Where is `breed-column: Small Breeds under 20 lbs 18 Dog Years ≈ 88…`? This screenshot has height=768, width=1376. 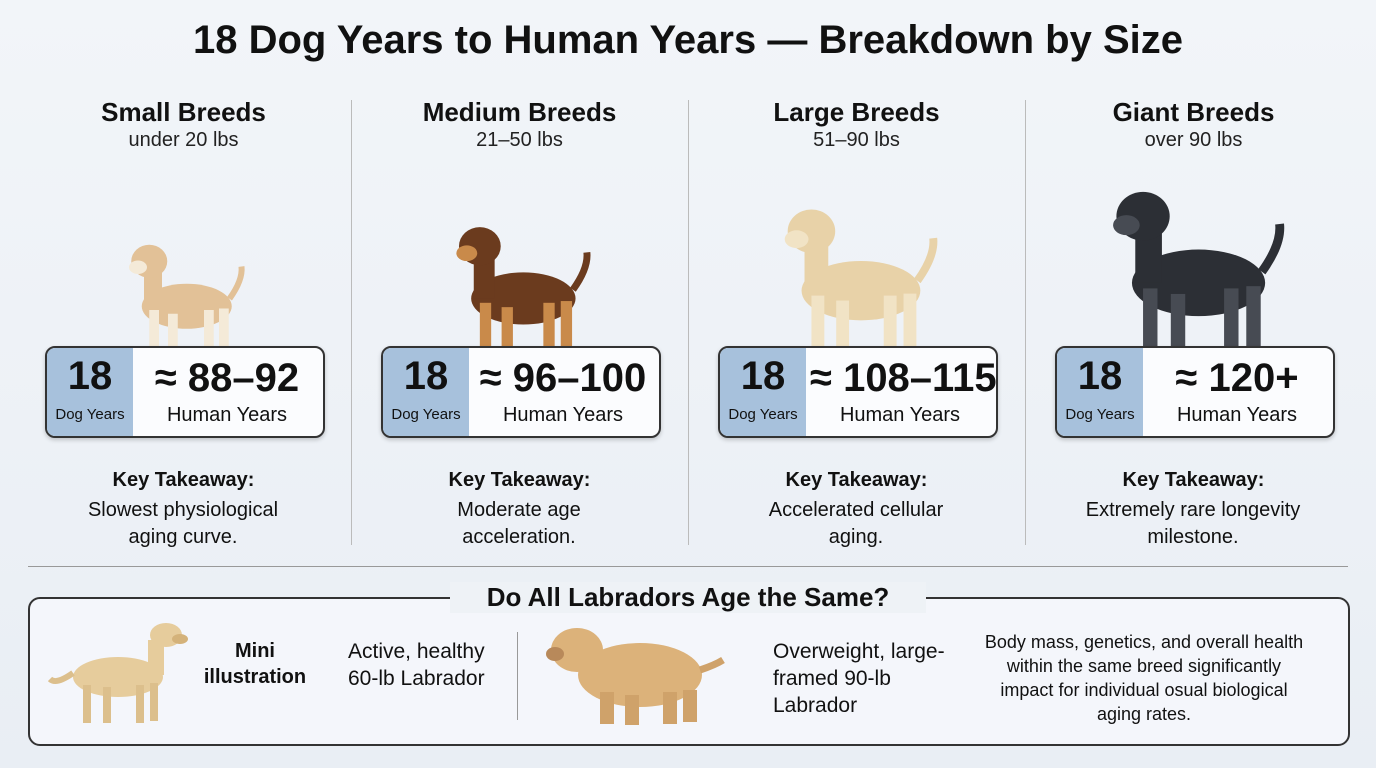
breed-column: Small Breeds under 20 lbs 18 Dog Years ≈ 88… is located at coordinates (183, 325).